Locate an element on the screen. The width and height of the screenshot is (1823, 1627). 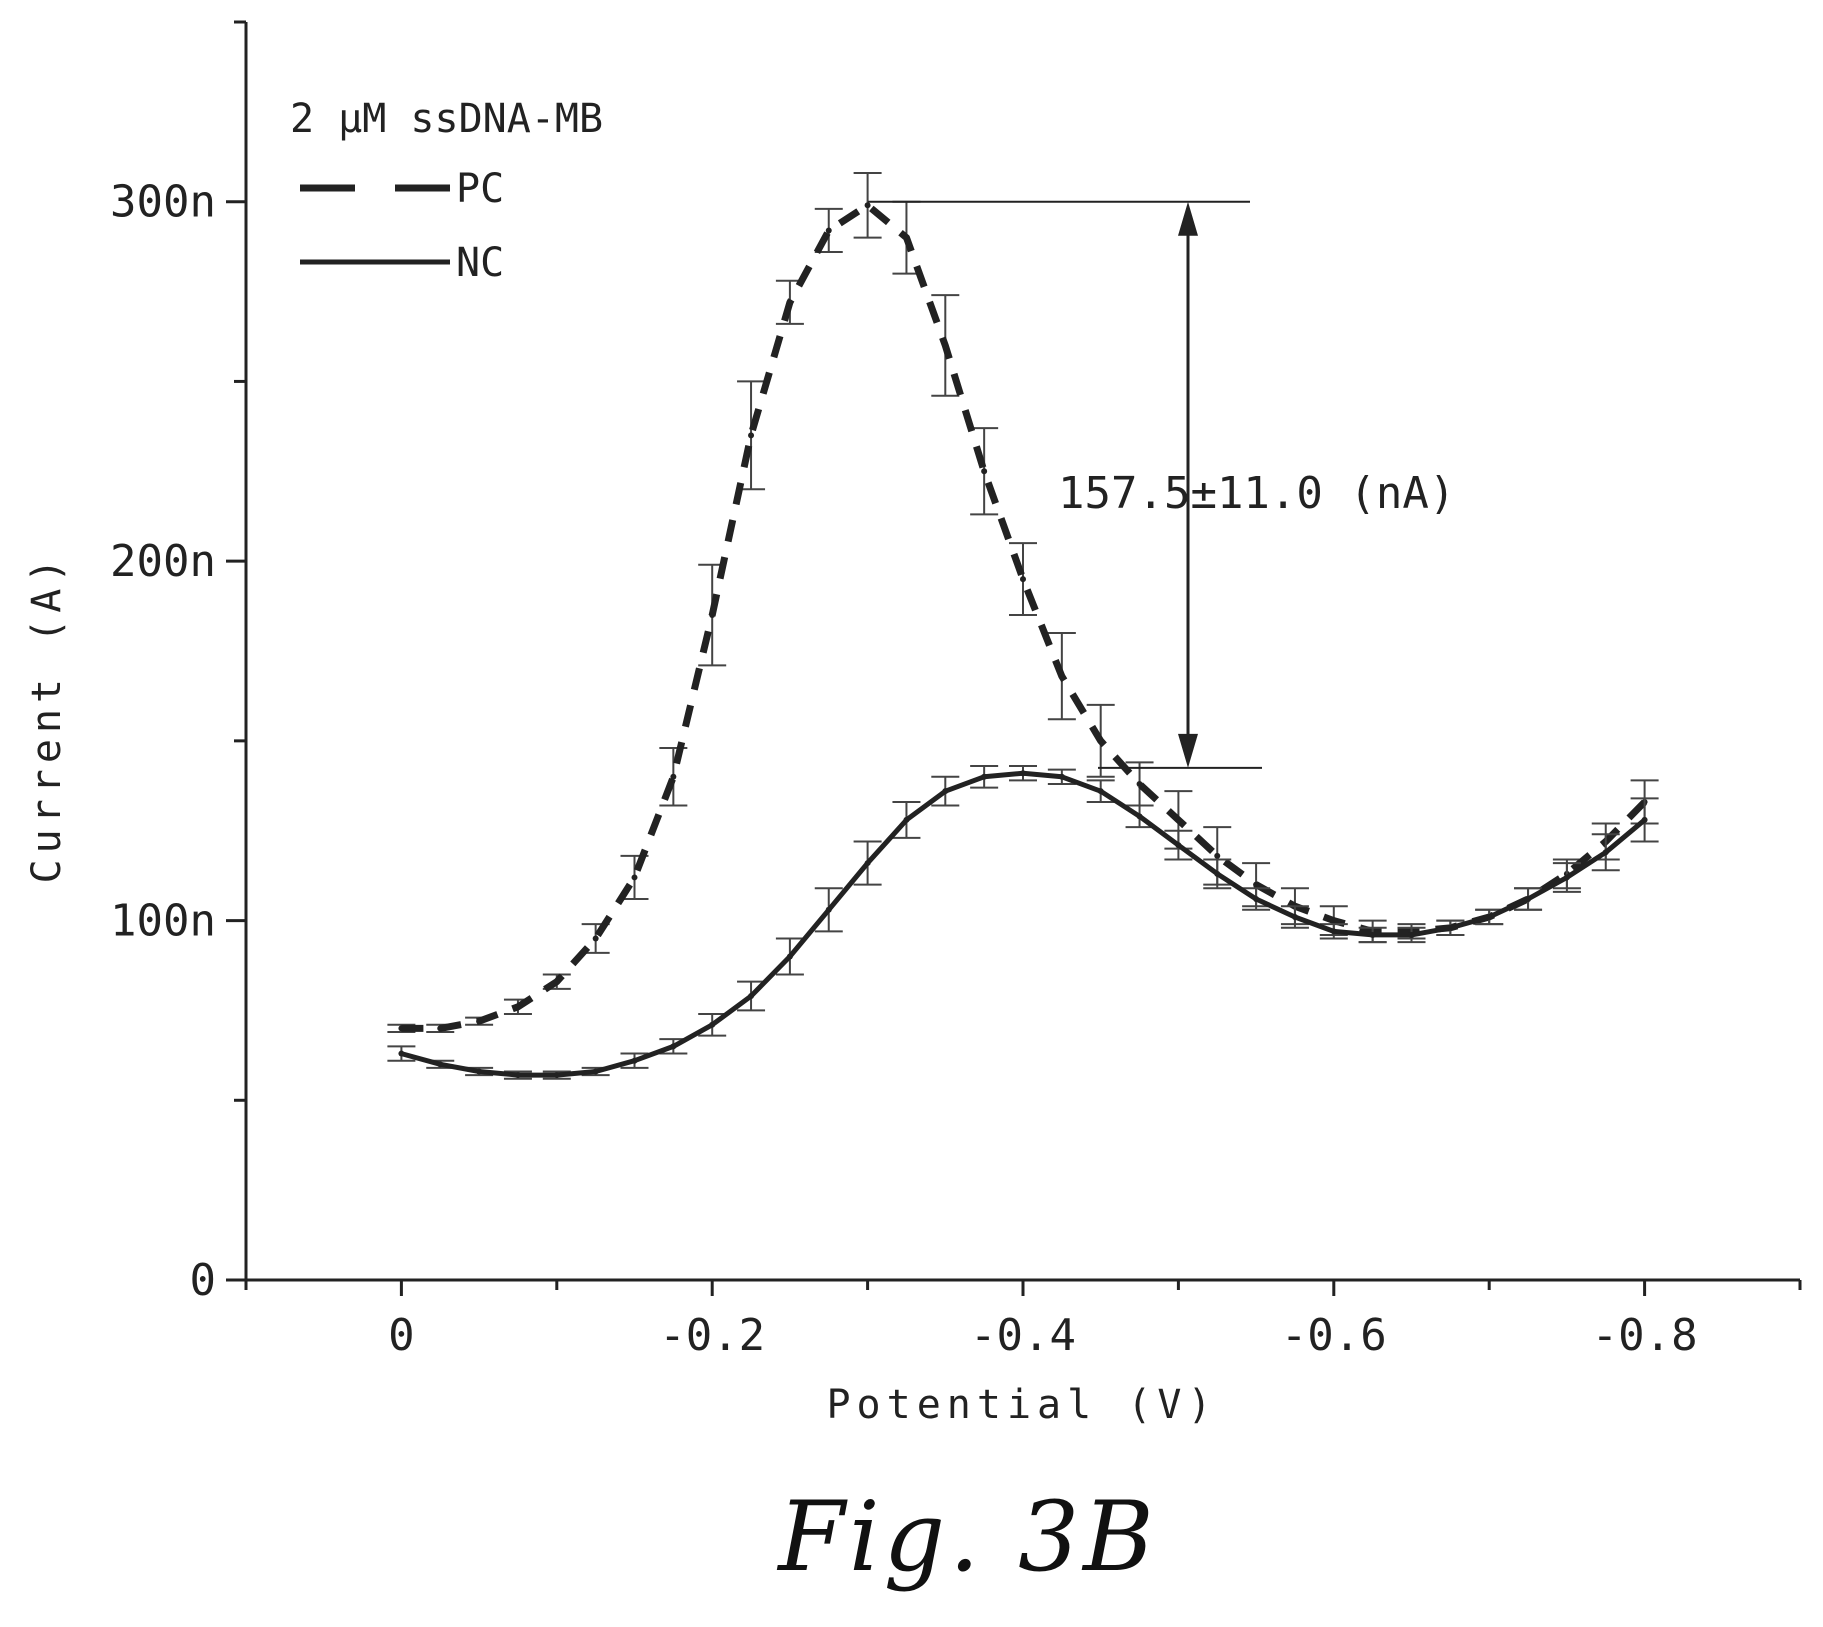
y-axis-ticks: 0 100n 200n 300n is located at coordinates (178, 663).